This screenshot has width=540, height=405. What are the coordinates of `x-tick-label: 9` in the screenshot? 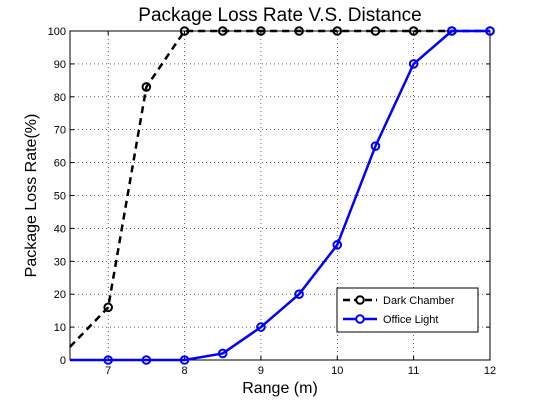 It's located at (261, 371).